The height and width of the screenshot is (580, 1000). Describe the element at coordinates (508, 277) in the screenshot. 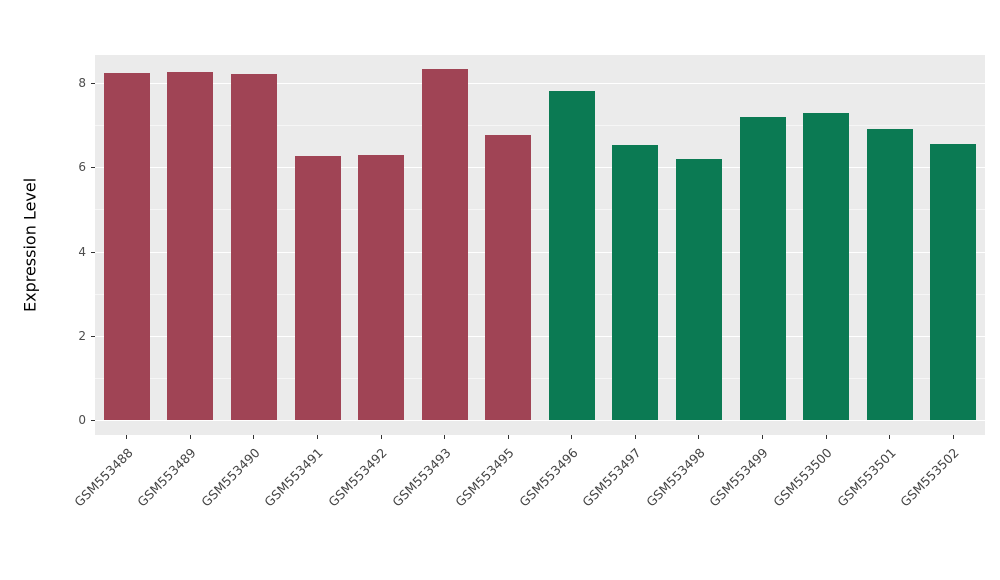

I see `bar-GSM553495` at that location.